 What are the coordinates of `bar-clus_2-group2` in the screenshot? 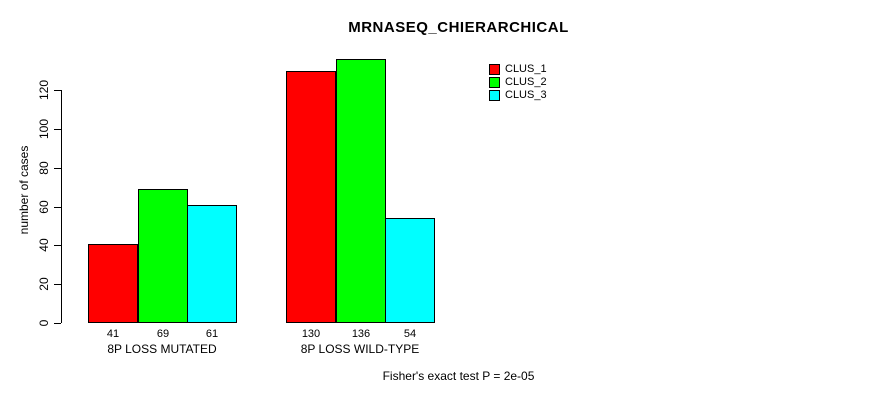 It's located at (361, 191).